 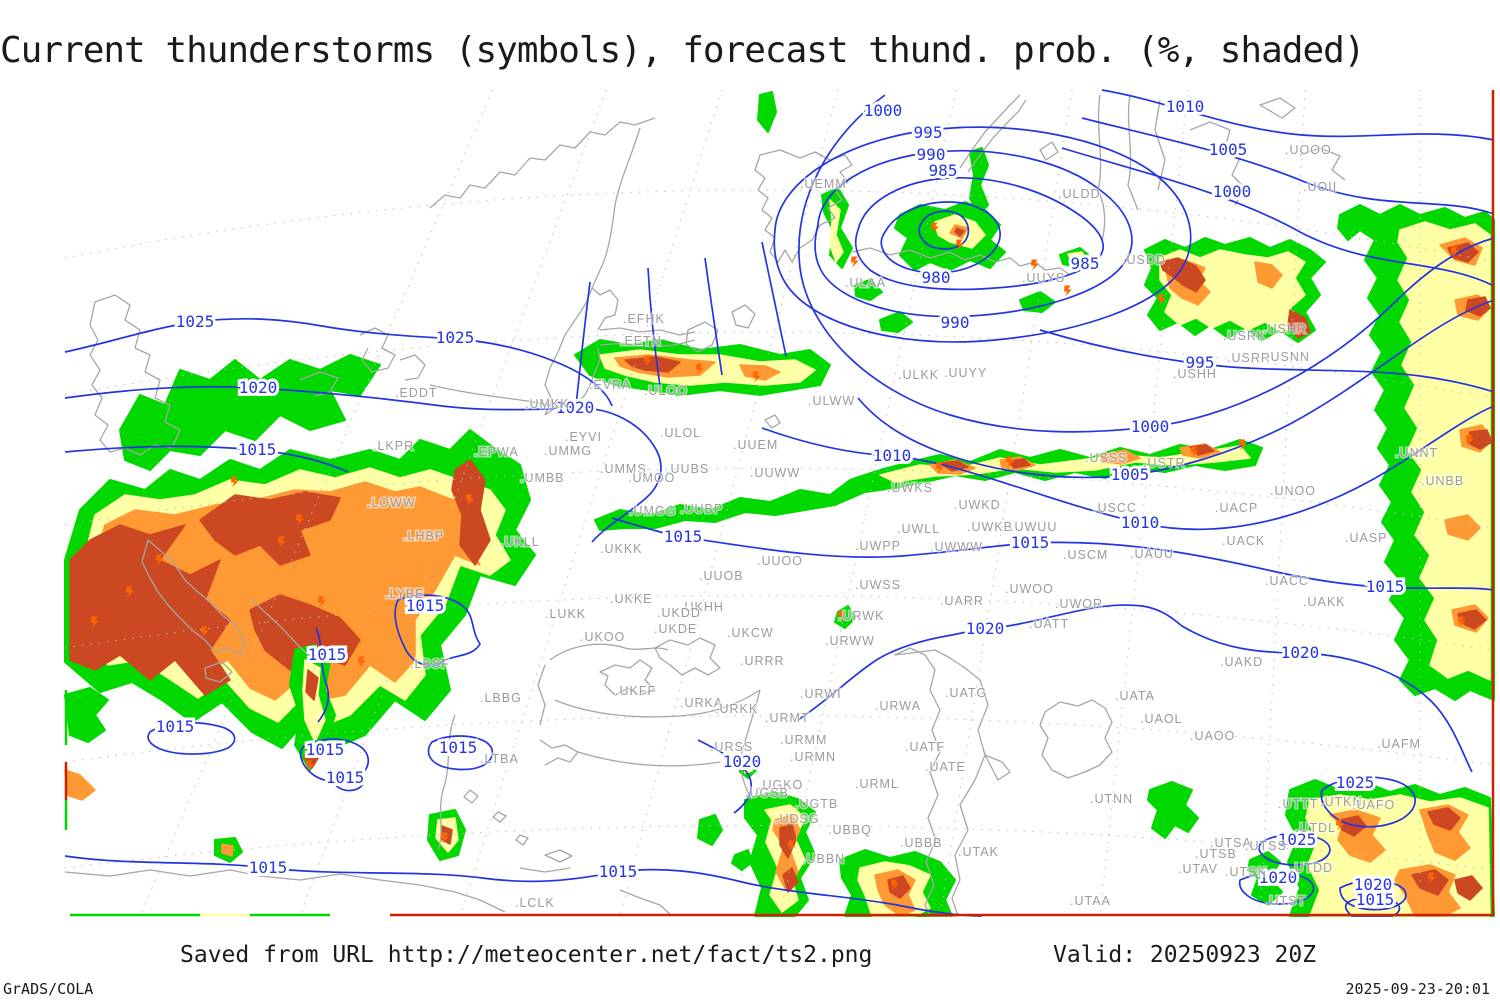 What do you see at coordinates (1164, 463) in the screenshot?
I see `station-label: .USTR` at bounding box center [1164, 463].